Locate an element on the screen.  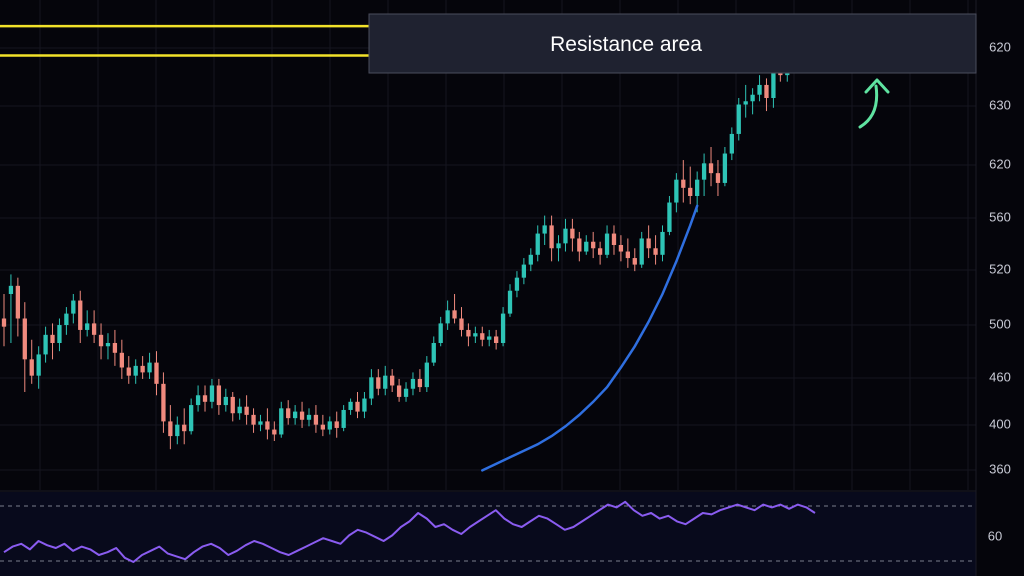
price-axis-labels: 620 630 620 560 520 500 460 400 360 is located at coordinates (1000, 257).